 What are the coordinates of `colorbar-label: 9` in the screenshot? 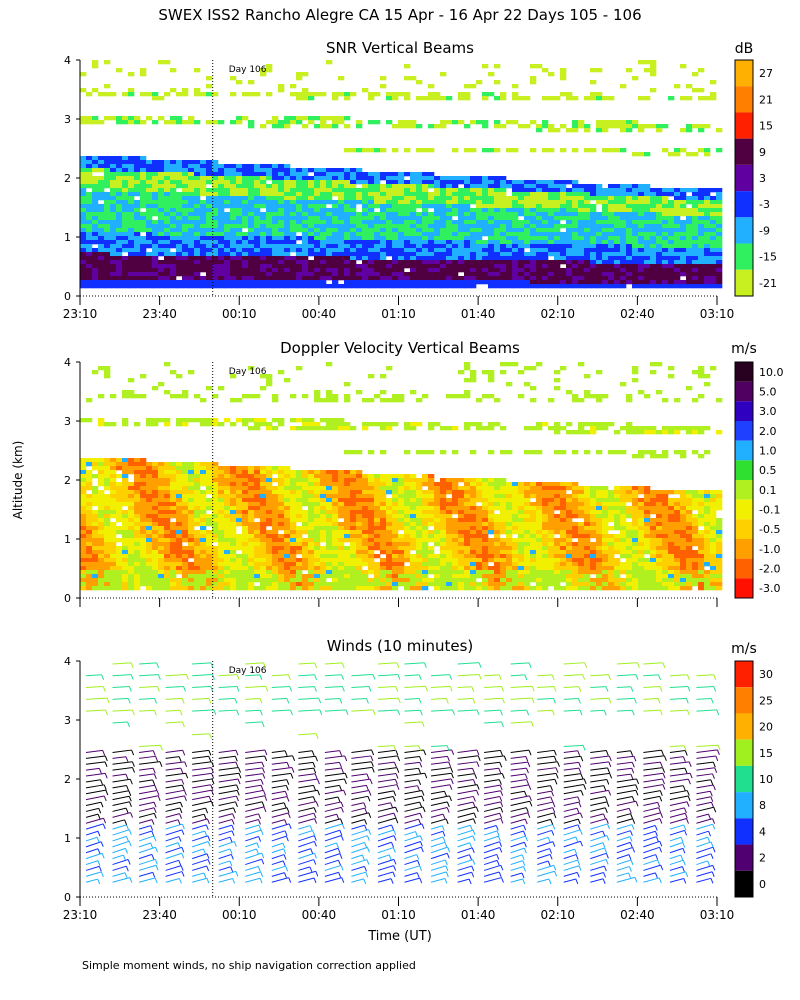 It's located at (762, 152).